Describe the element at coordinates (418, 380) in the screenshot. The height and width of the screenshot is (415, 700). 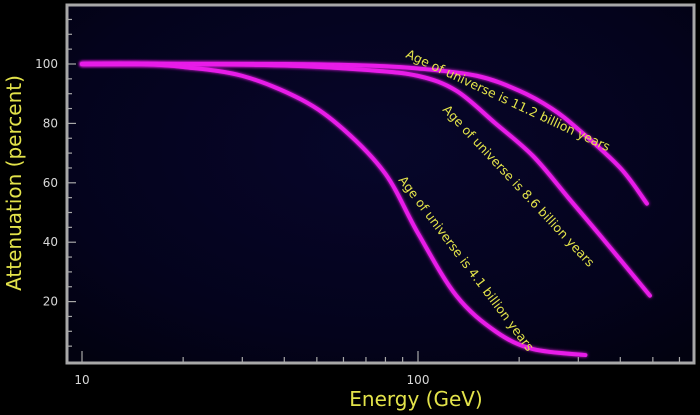
I see `x-tick-label: 100` at that location.